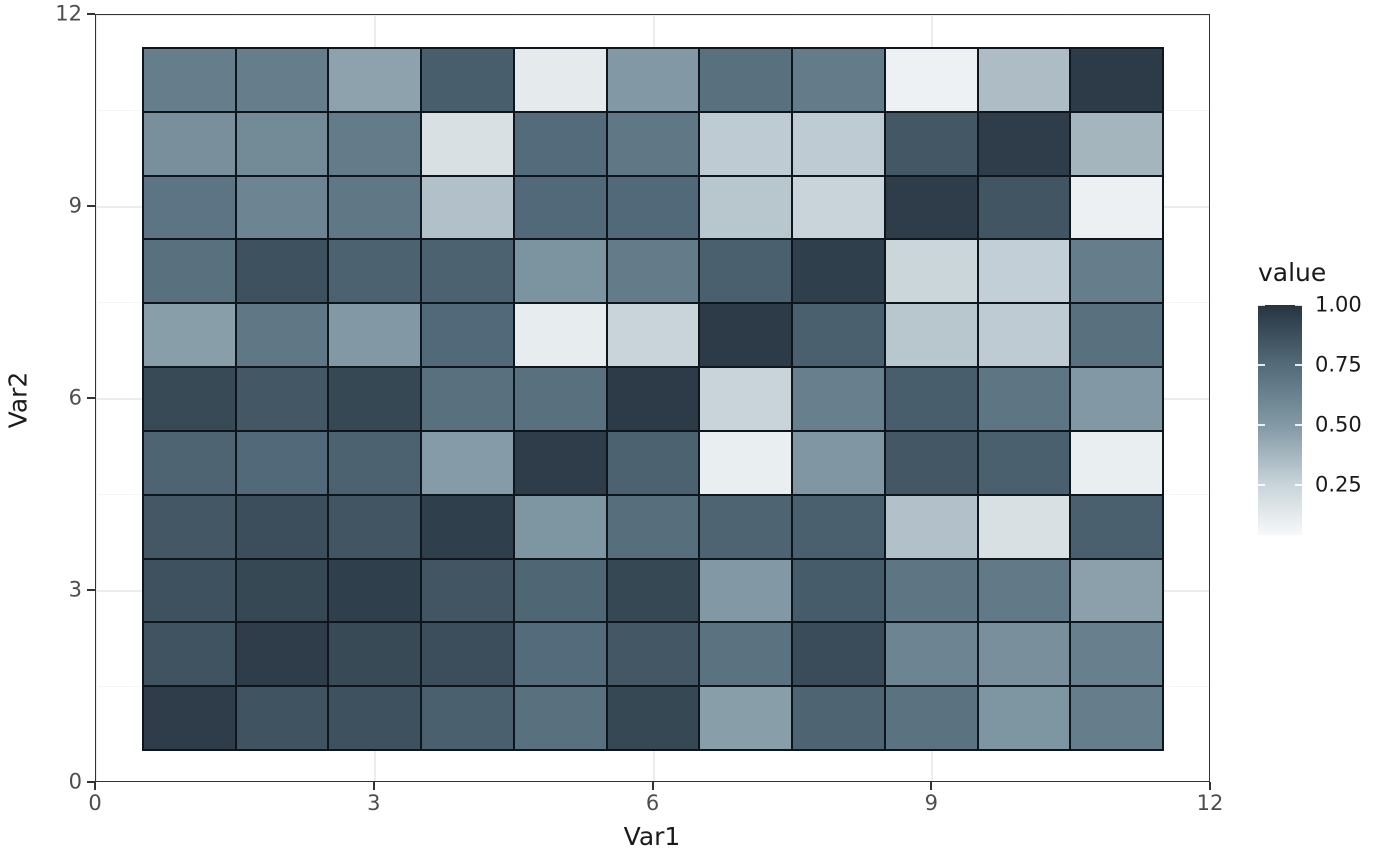 The image size is (1400, 866). What do you see at coordinates (374, 803) in the screenshot?
I see `x-axis-tick-label: 3` at bounding box center [374, 803].